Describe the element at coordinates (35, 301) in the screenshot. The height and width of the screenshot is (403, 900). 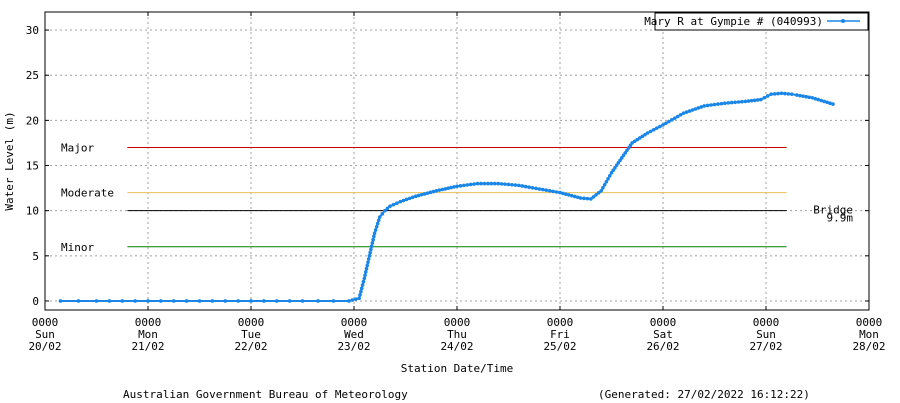
I see `y-tick-label: 0` at that location.